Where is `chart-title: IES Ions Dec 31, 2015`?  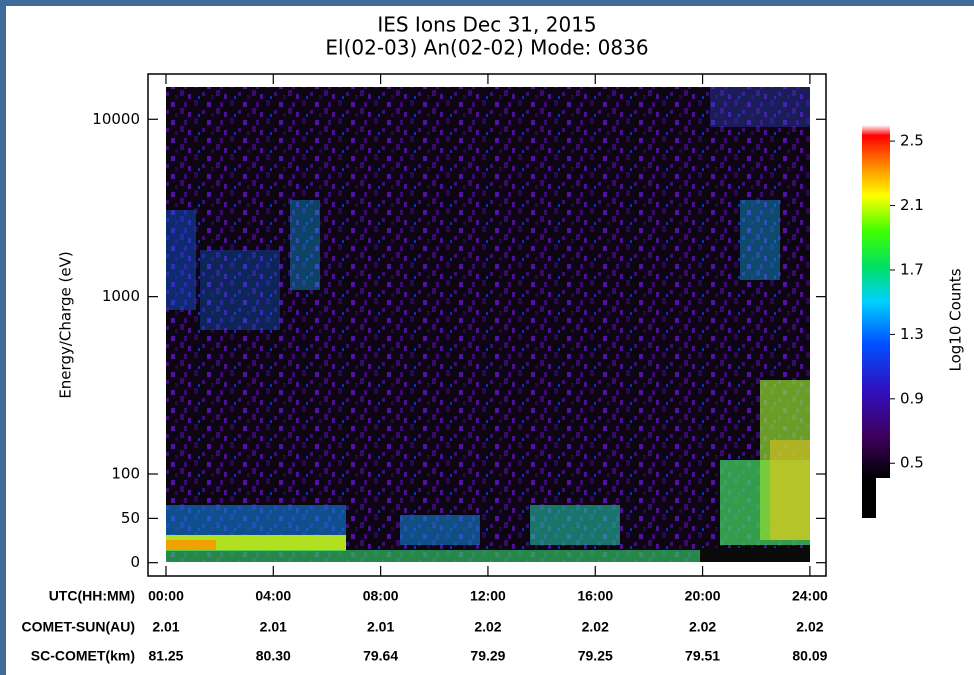
chart-title: IES Ions Dec 31, 2015 is located at coordinates (486, 25).